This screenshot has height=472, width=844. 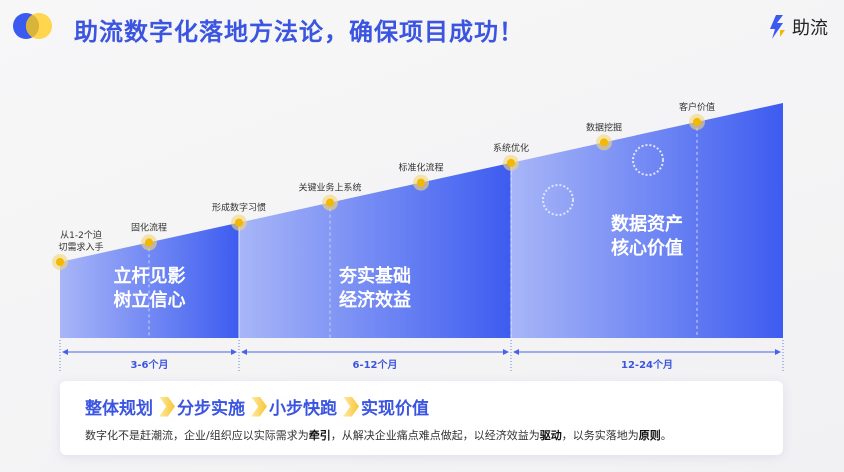 I want to click on phase-title: 树立信心, so click(x=150, y=300).